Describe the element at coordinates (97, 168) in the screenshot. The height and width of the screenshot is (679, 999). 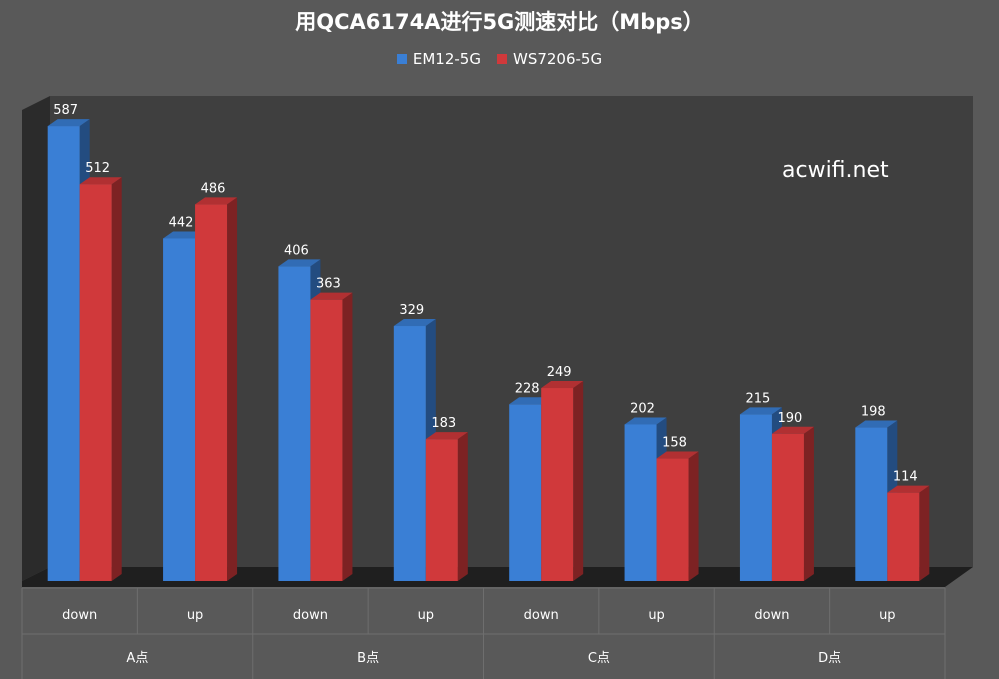
I see `data-label: 512` at that location.